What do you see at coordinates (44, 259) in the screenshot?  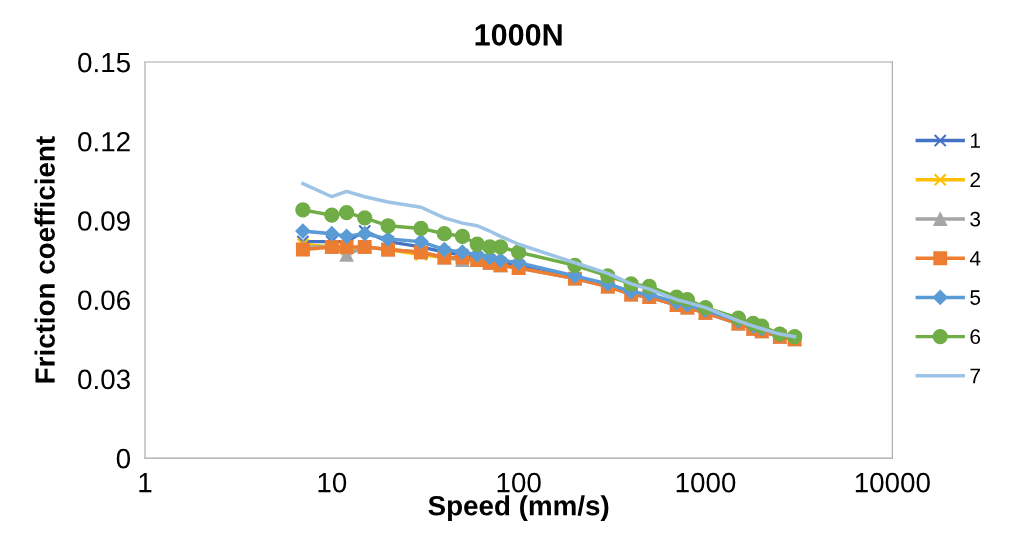 I see `y-axis-title: Friction coefficient` at bounding box center [44, 259].